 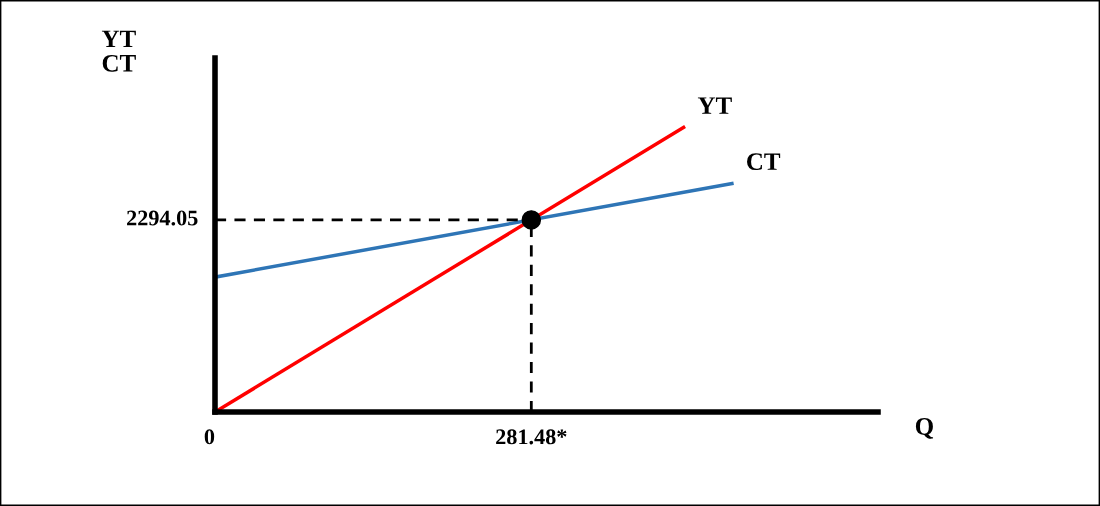 I want to click on annotation: 2294.05, so click(x=162, y=218).